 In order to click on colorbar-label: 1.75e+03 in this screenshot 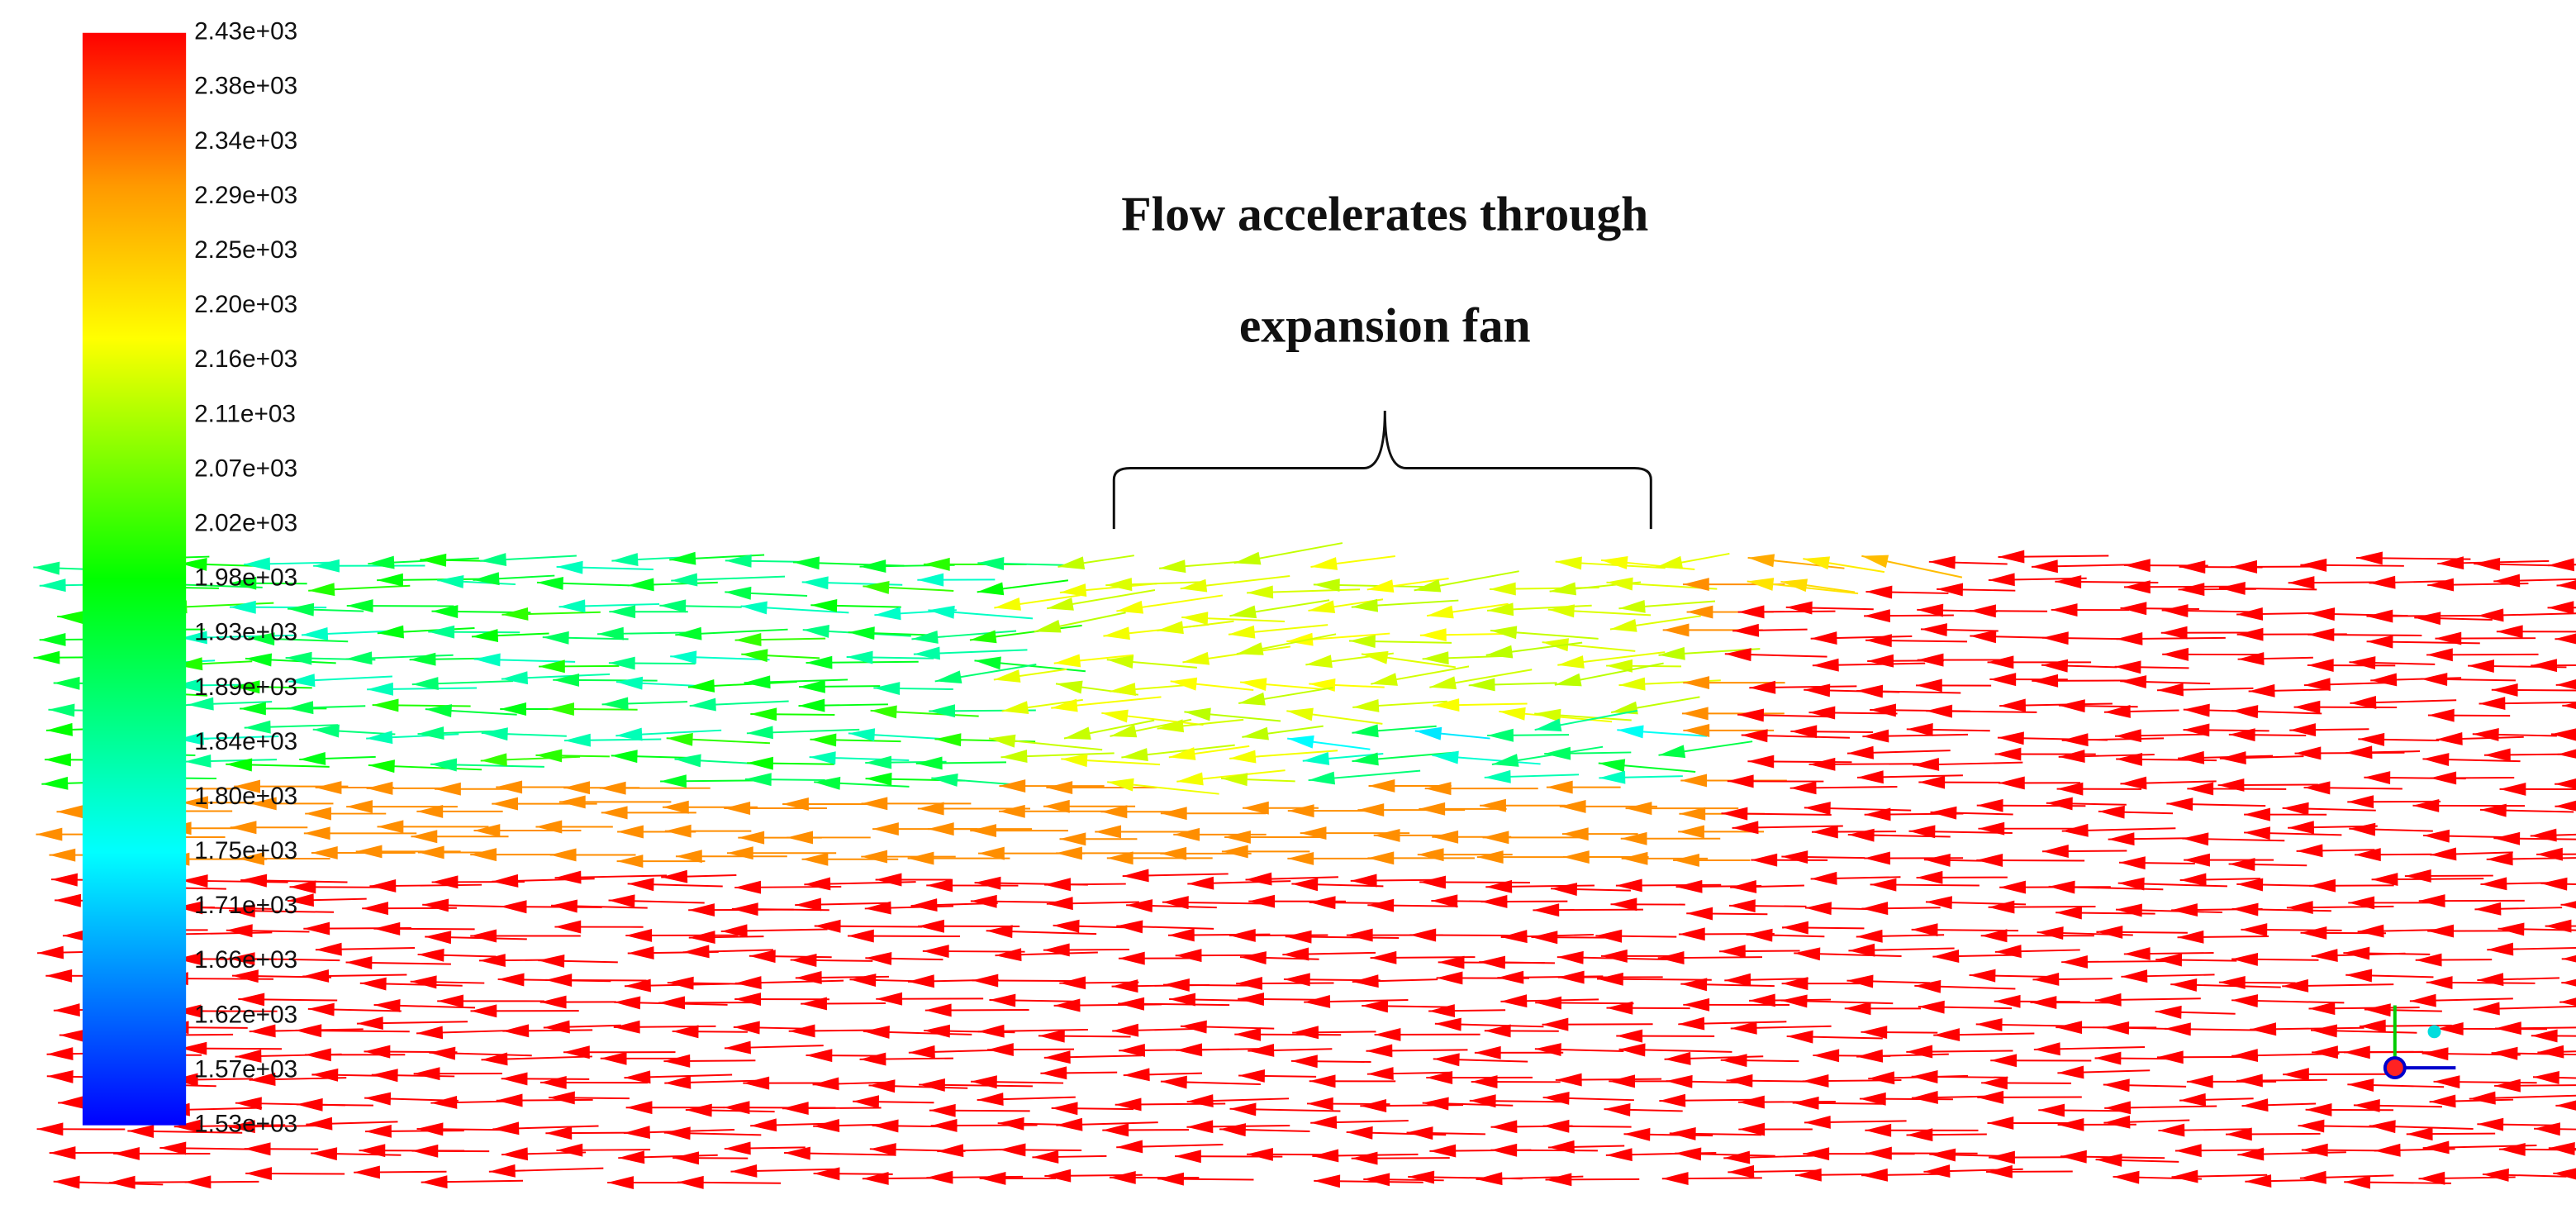, I will do `click(245, 851)`.